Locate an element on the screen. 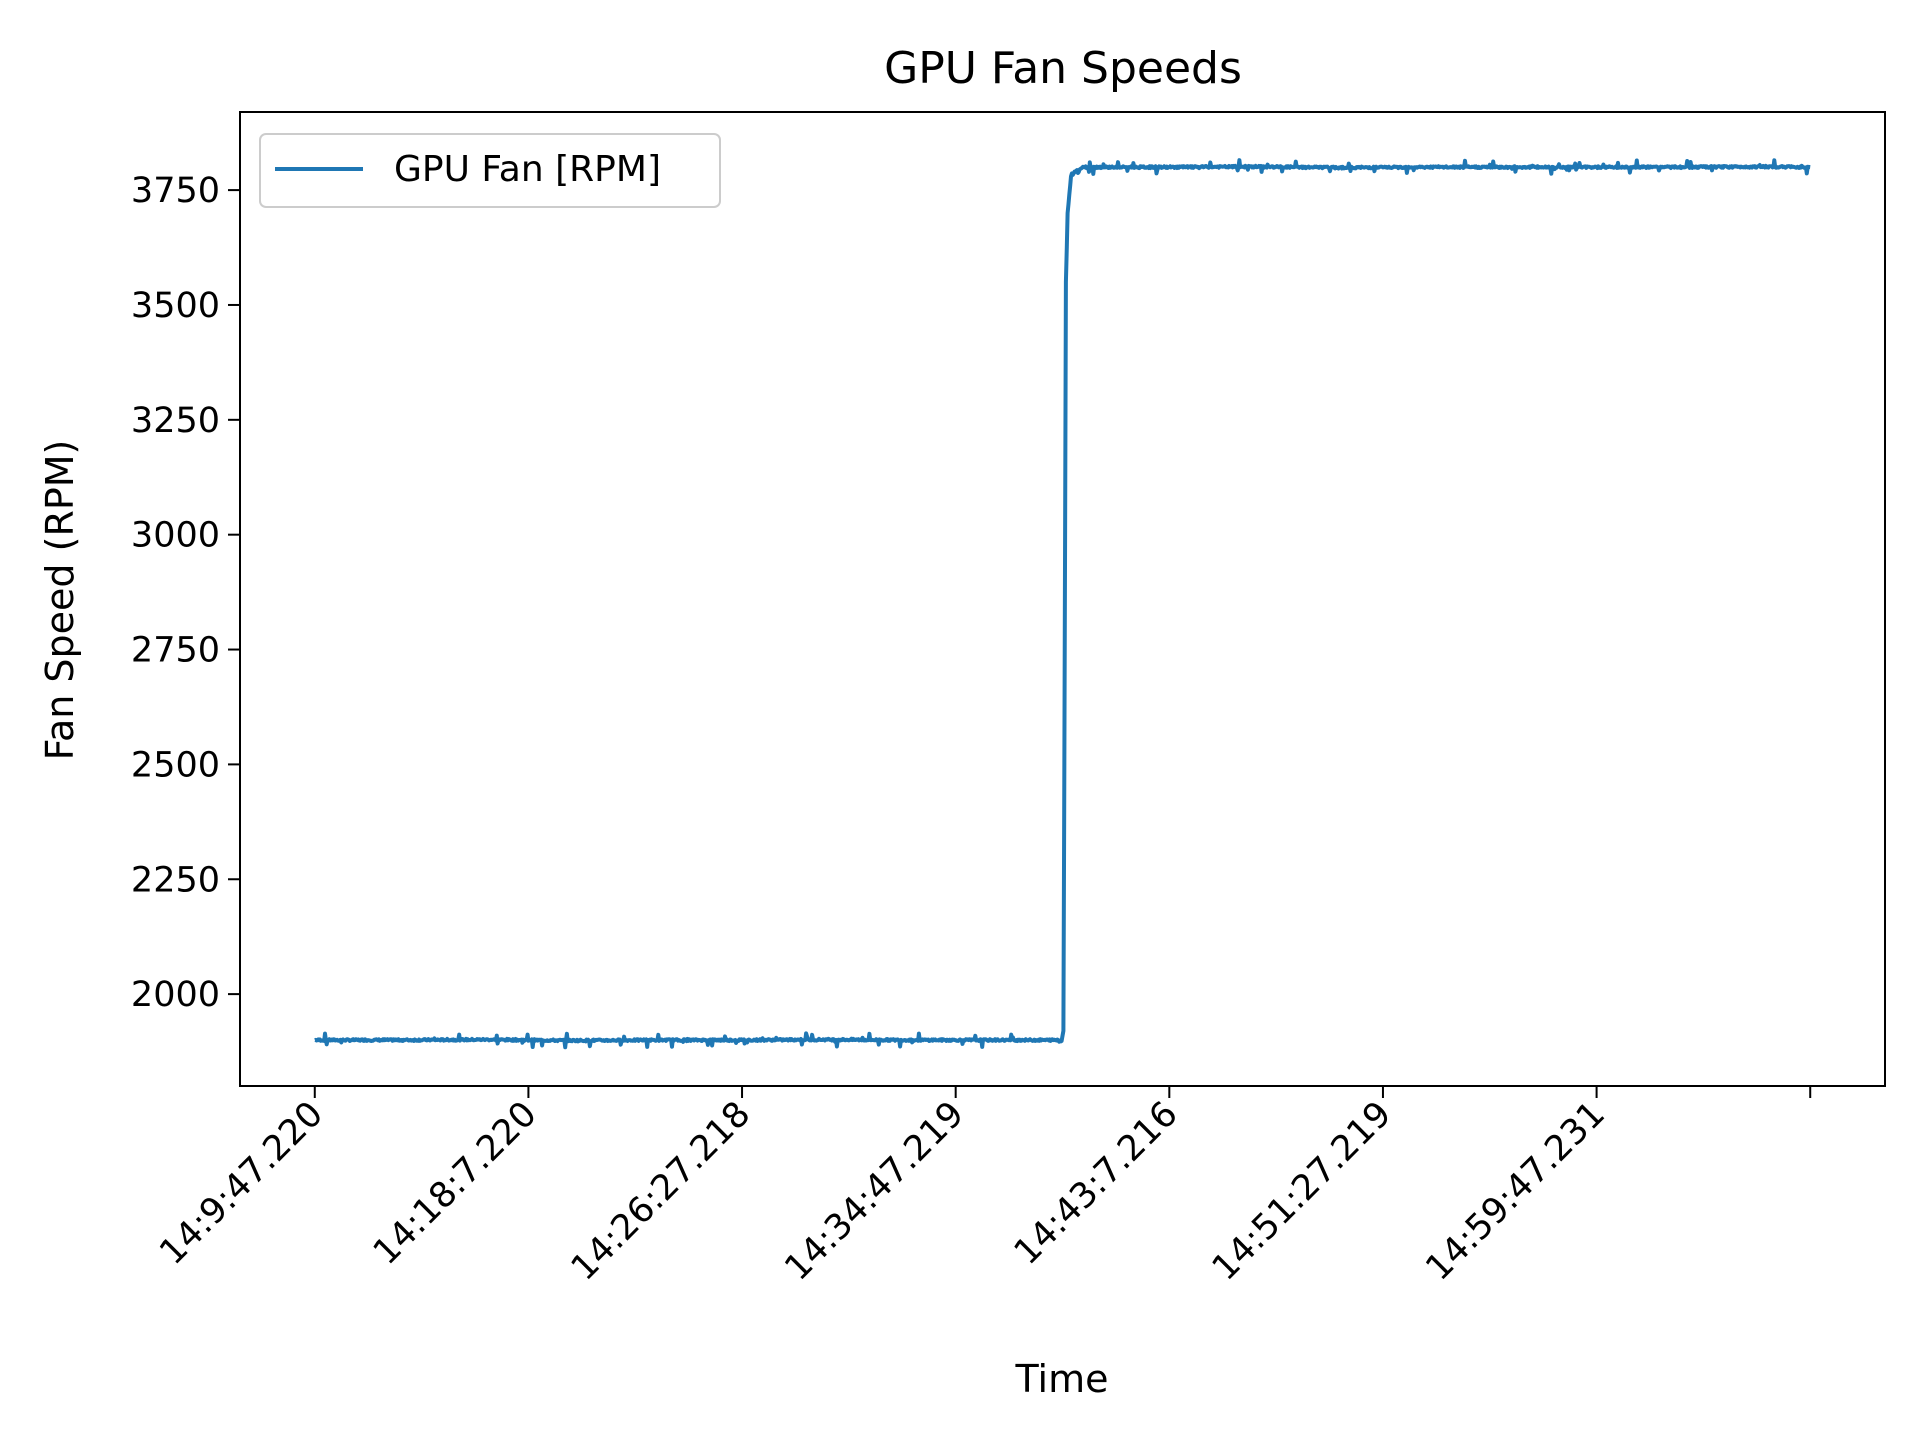  y-tick-label: 2500 is located at coordinates (175, 765).